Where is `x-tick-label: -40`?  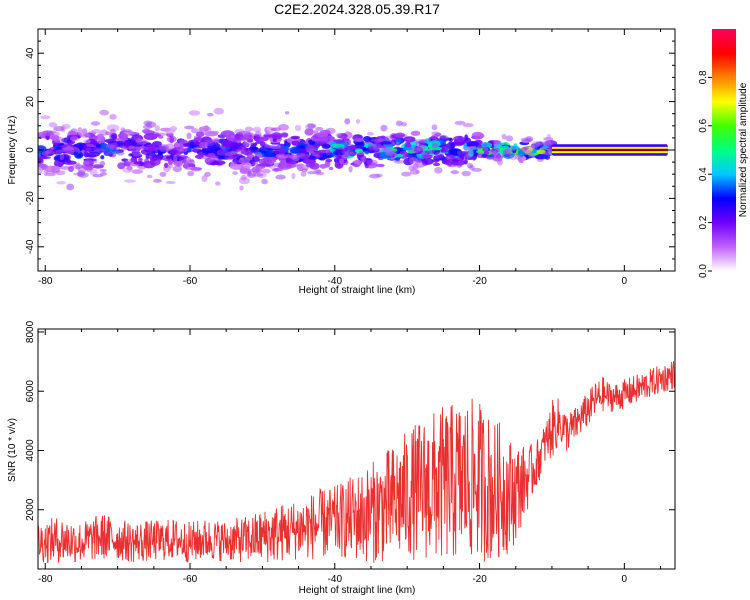 x-tick-label: -40 is located at coordinates (335, 579).